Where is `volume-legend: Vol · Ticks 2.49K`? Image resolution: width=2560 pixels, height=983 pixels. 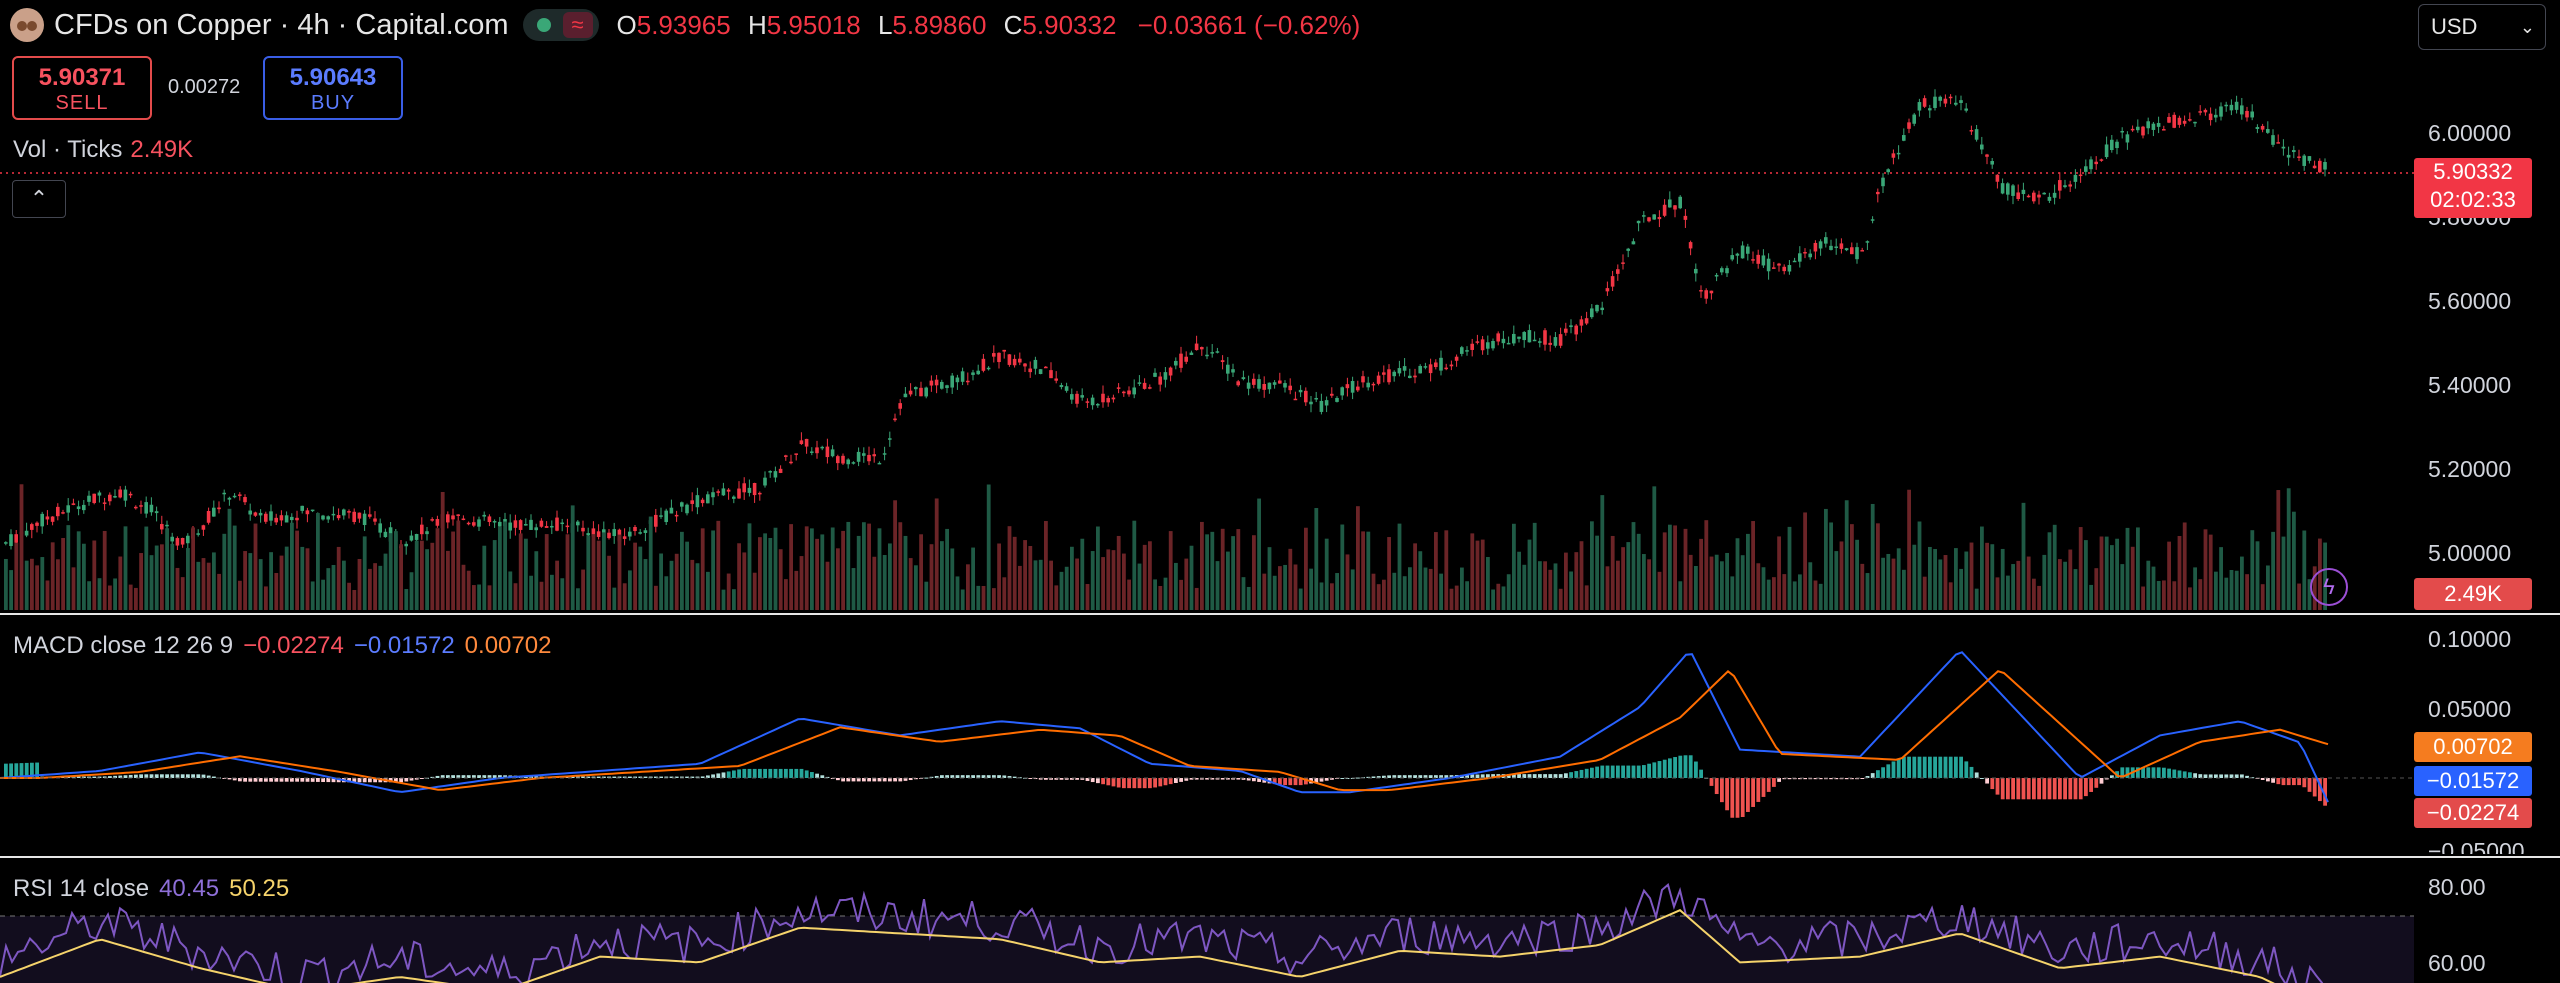
volume-legend: Vol · Ticks 2.49K is located at coordinates (103, 150).